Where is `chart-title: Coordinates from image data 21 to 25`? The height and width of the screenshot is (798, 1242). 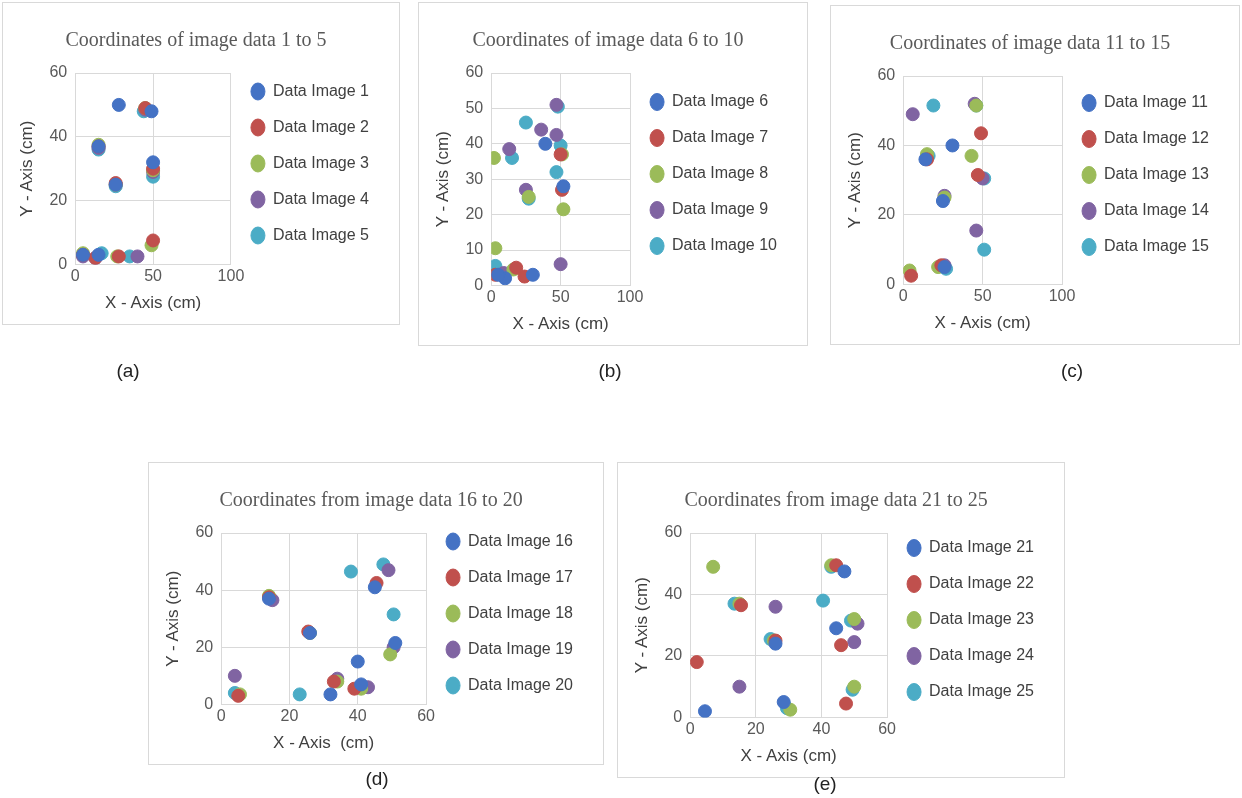
chart-title: Coordinates from image data 21 to 25 is located at coordinates (836, 500).